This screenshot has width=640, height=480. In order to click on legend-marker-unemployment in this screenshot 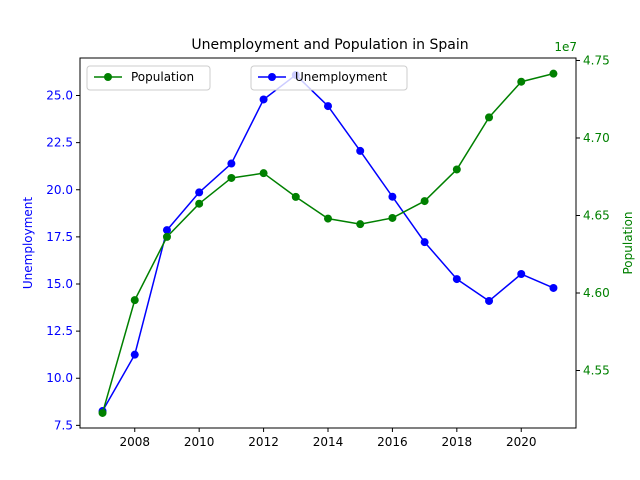, I will do `click(272, 77)`.